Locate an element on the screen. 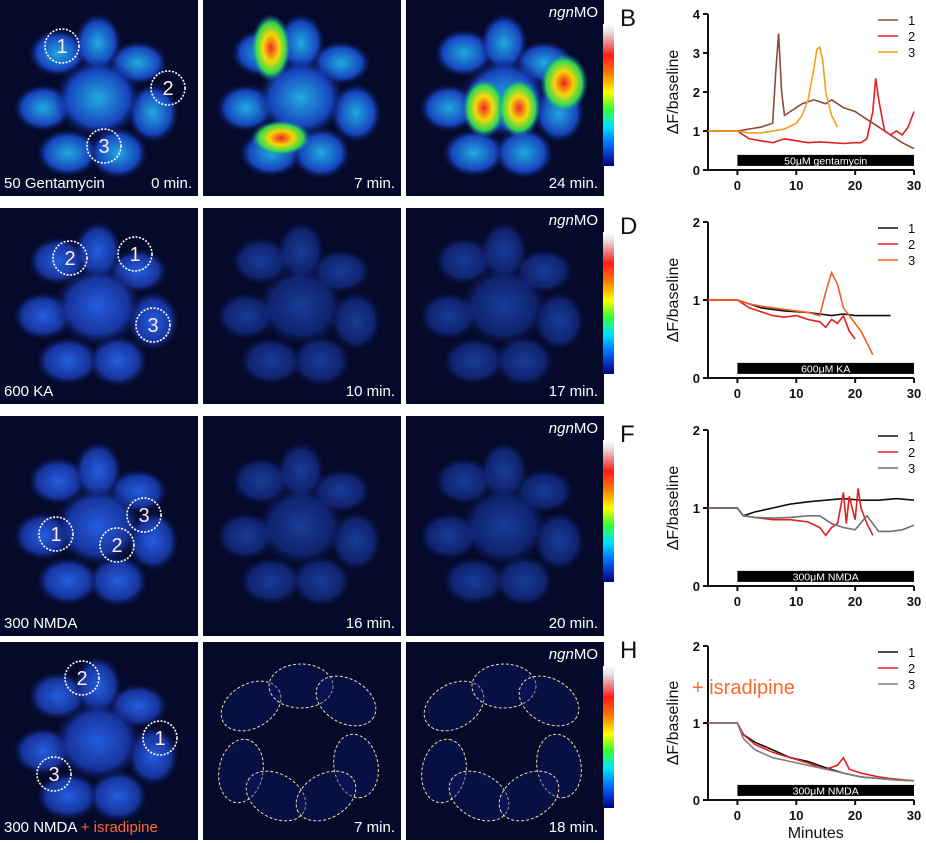 This screenshot has height=843, width=926. time-label: 16 min. is located at coordinates (370, 623).